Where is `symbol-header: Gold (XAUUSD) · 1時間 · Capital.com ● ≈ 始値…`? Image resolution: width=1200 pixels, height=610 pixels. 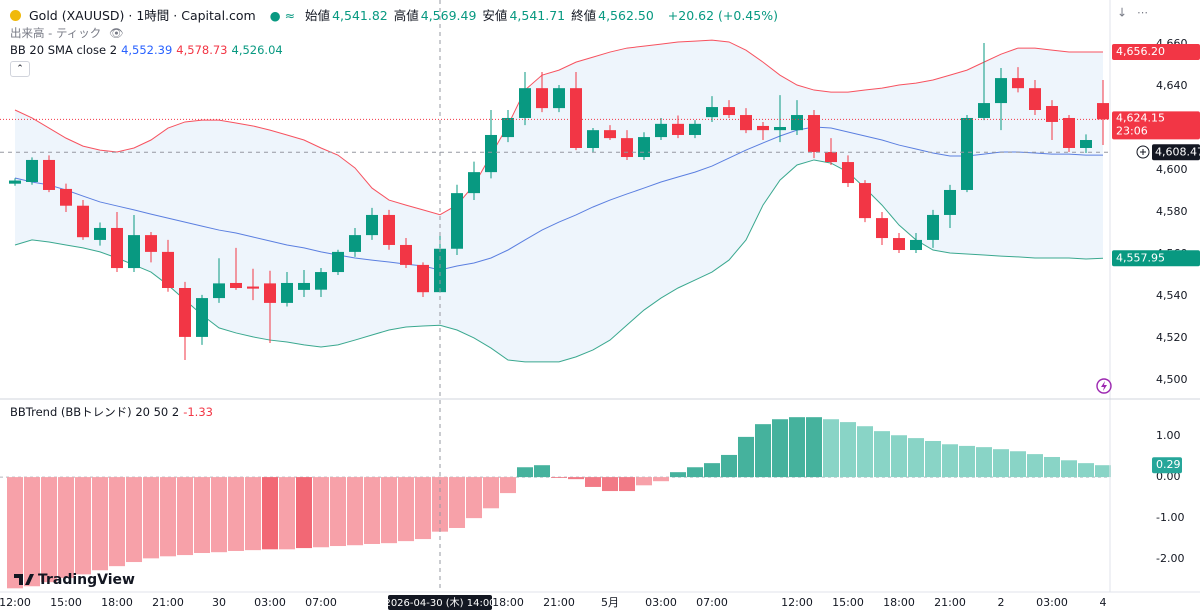
symbol-header: Gold (XAUUSD) · 1時間 · Capital.com ● ≈ 始値… is located at coordinates (396, 14).